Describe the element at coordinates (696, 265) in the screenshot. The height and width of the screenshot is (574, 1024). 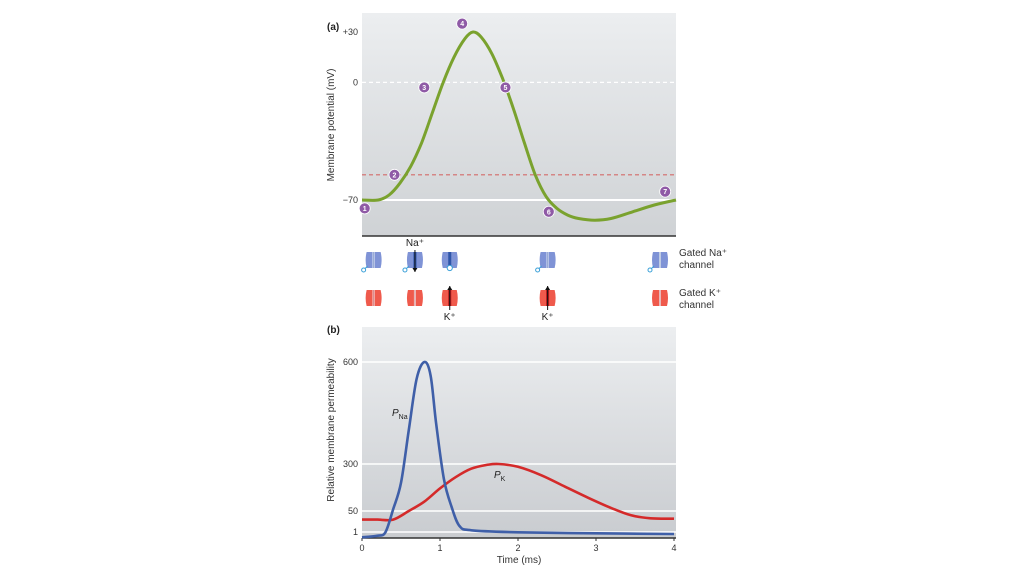
I see `legend-na-line2: channel` at that location.